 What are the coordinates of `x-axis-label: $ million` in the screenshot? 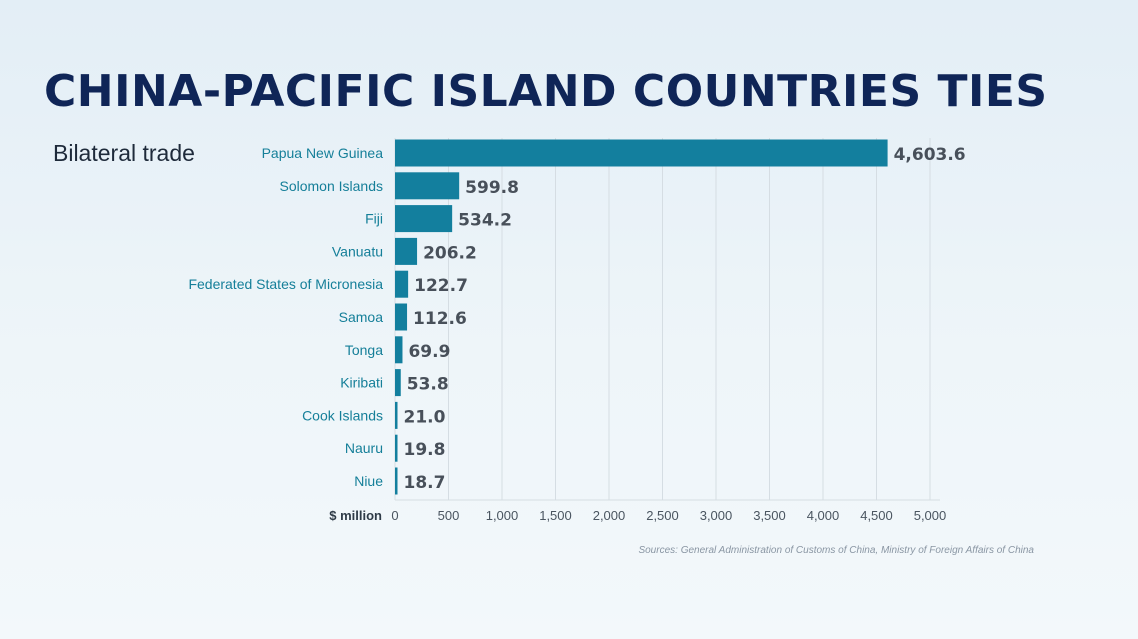 It's located at (355, 515).